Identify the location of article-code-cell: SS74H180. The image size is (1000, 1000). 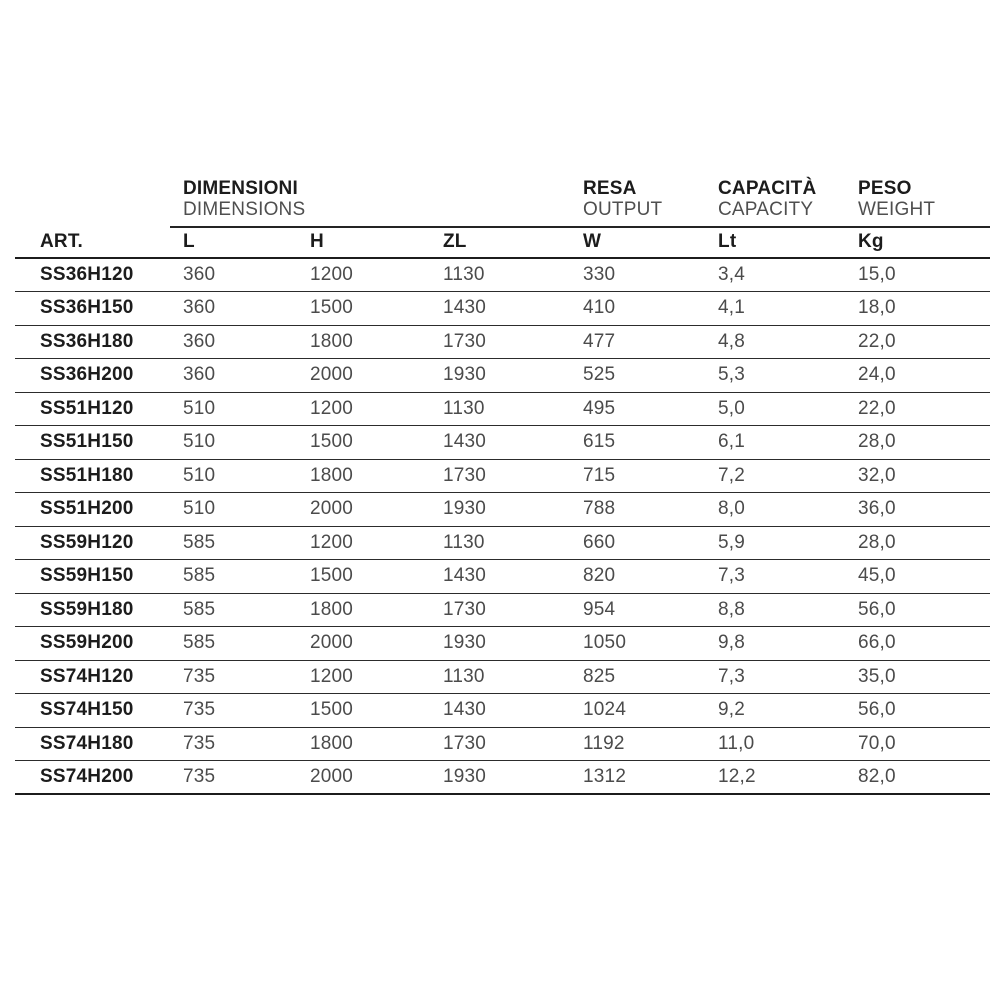
(99, 744).